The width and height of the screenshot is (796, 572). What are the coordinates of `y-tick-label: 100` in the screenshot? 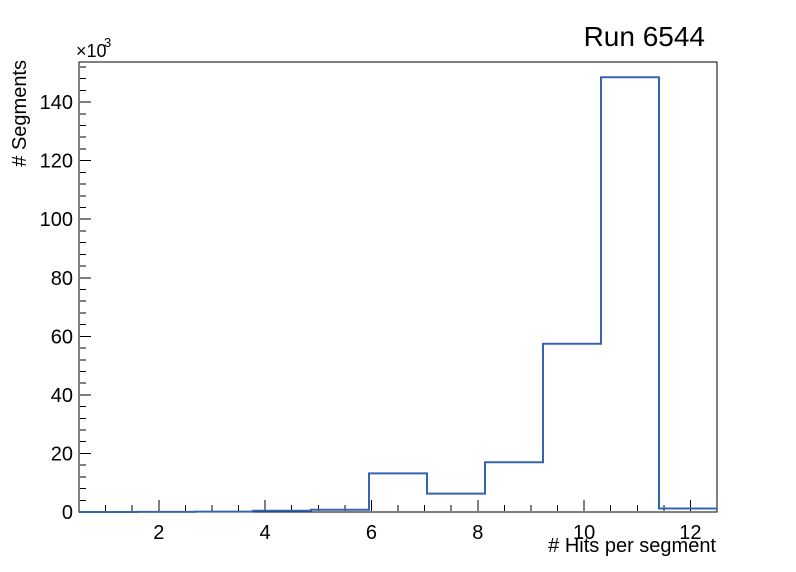 It's located at (56, 220).